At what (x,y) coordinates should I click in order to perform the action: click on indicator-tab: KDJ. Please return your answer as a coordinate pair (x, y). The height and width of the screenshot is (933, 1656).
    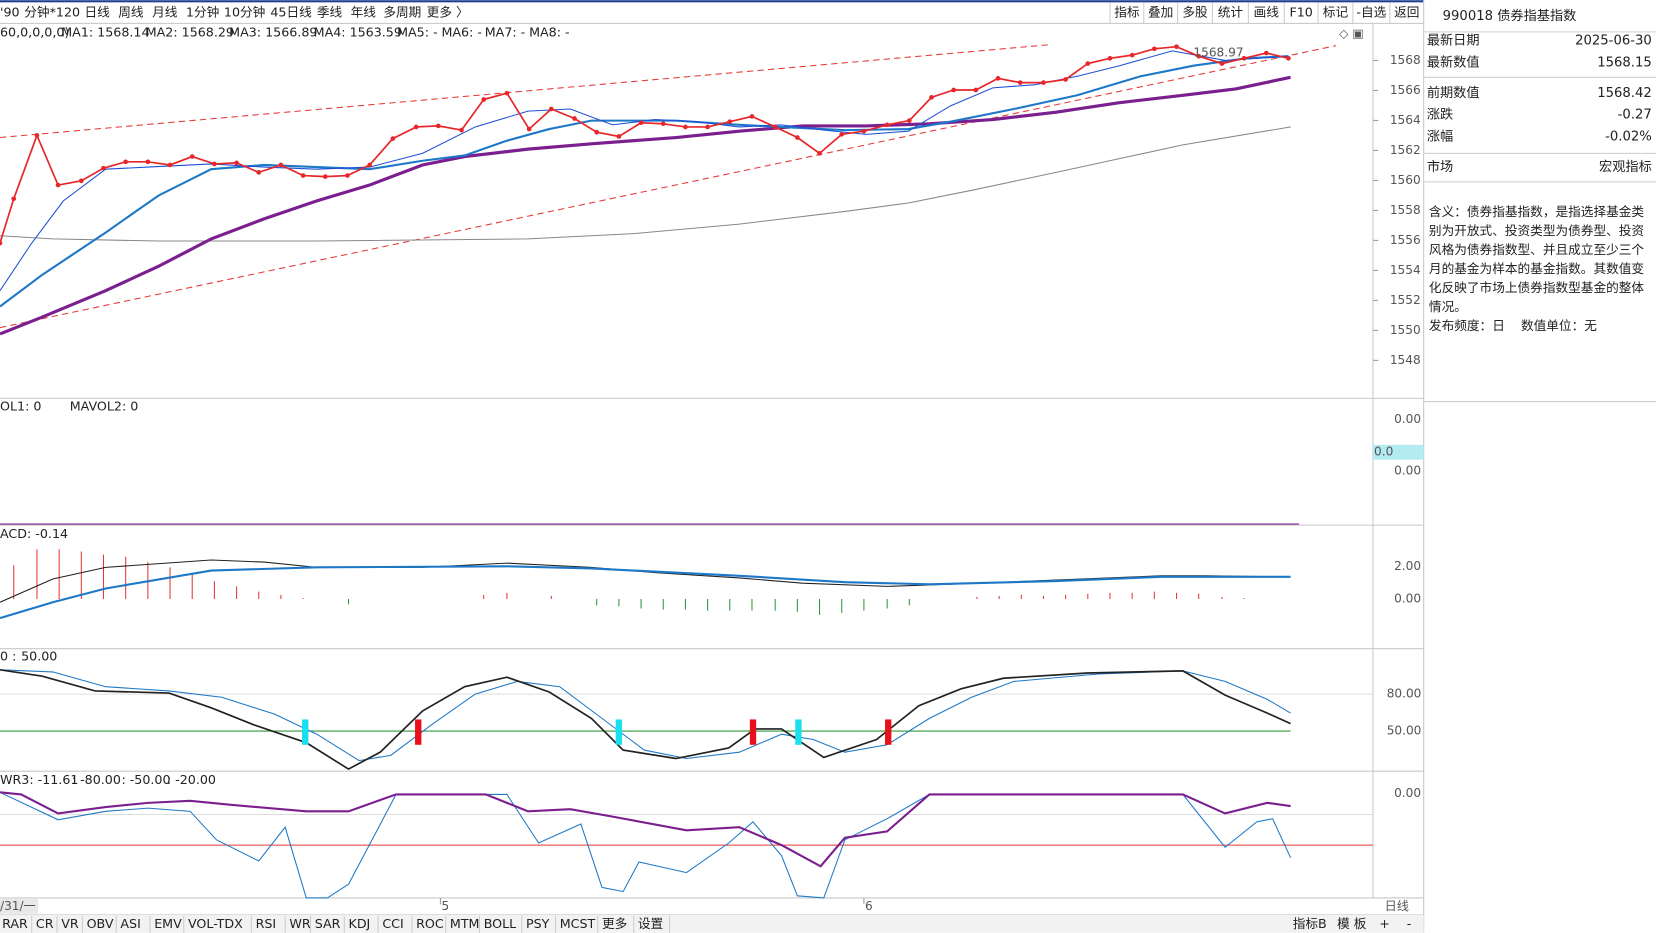
    Looking at the image, I should click on (360, 923).